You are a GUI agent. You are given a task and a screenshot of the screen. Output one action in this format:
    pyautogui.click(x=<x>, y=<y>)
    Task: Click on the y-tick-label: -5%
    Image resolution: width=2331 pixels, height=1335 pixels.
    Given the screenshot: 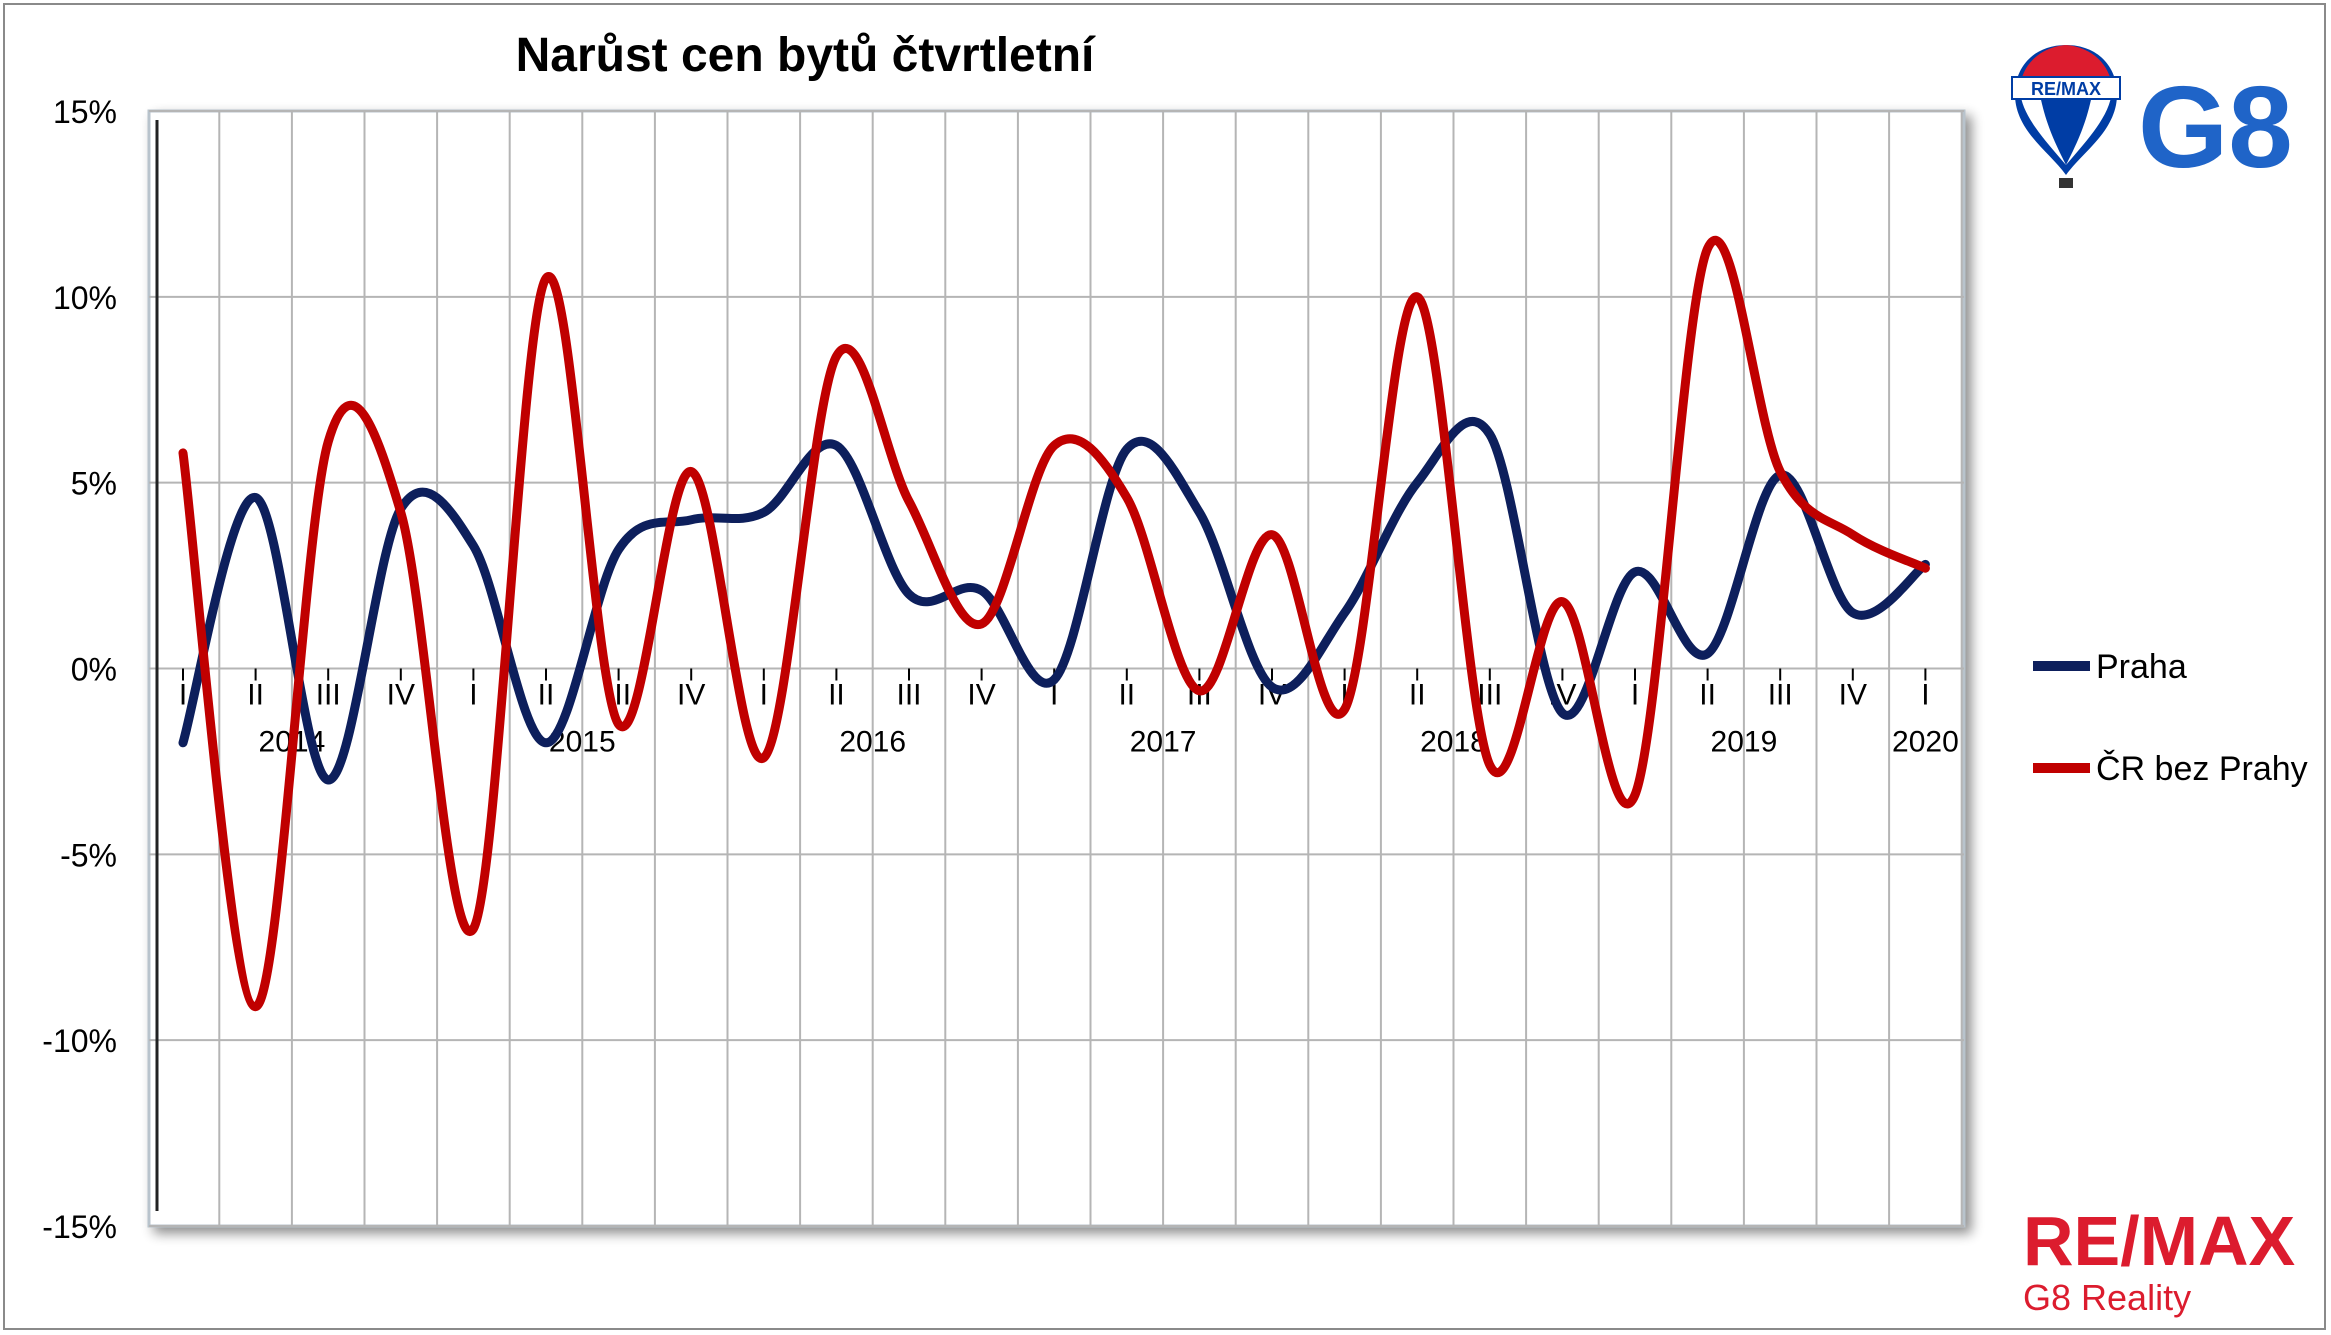 What is the action you would take?
    pyautogui.click(x=88, y=855)
    